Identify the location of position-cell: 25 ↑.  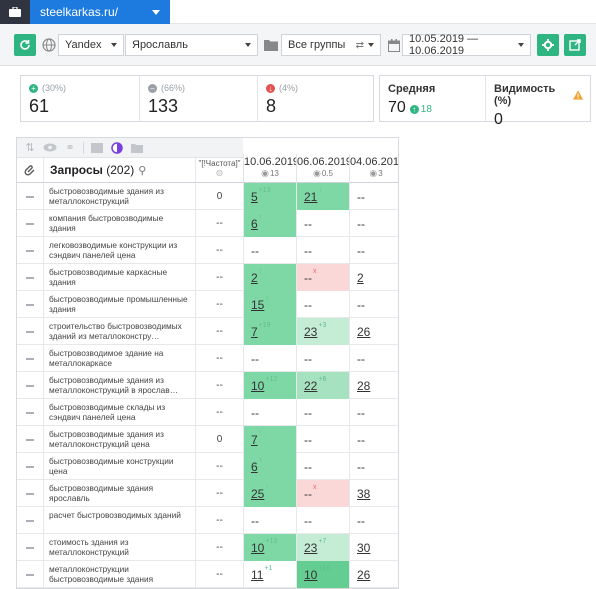
(269, 493).